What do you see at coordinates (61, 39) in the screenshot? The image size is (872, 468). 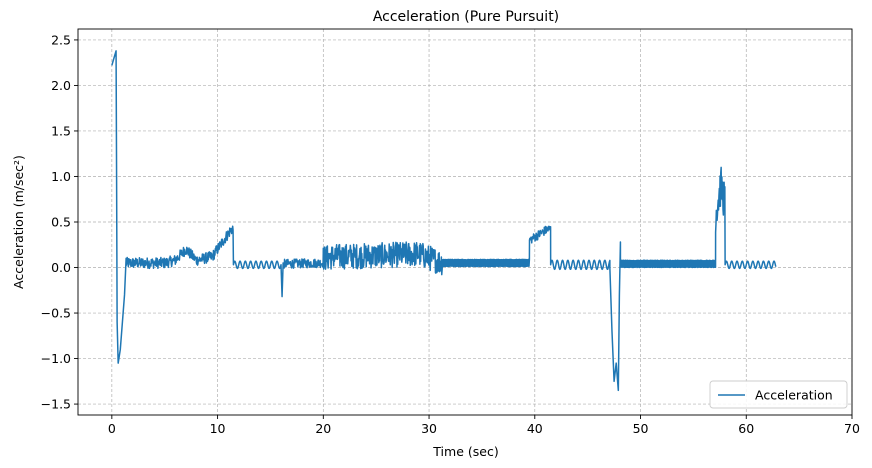 I see `y-tick-label: 2.5` at bounding box center [61, 39].